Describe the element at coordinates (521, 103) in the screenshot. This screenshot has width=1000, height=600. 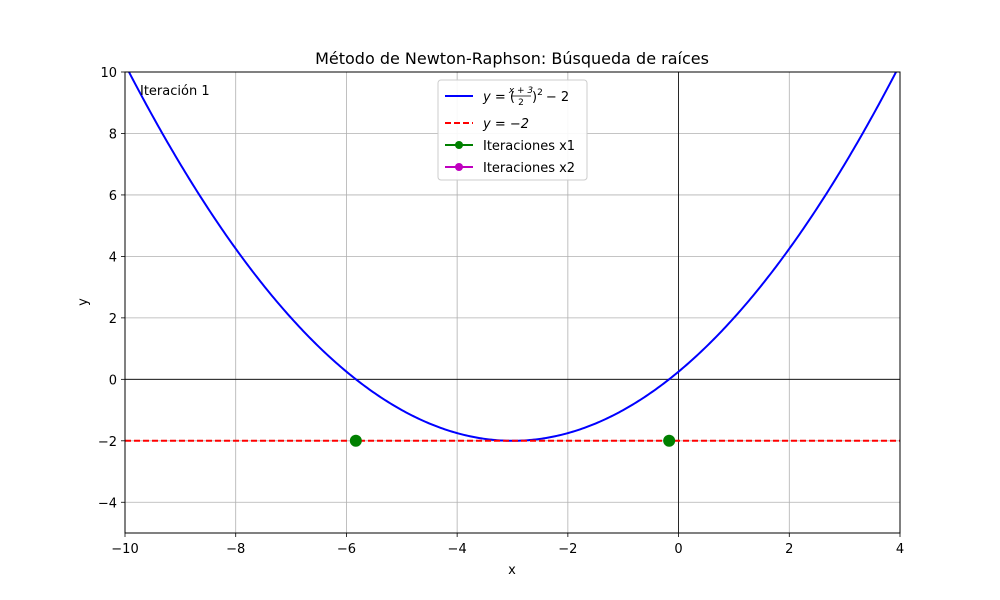
I see `legend-frac-denominator: 2` at that location.